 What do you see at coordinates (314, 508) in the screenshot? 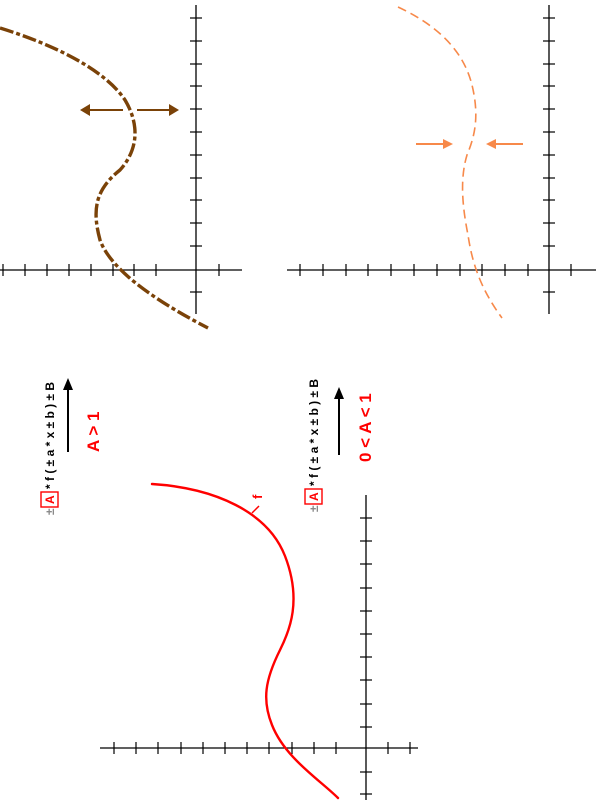
I see `formula-sign-2: ±` at bounding box center [314, 508].